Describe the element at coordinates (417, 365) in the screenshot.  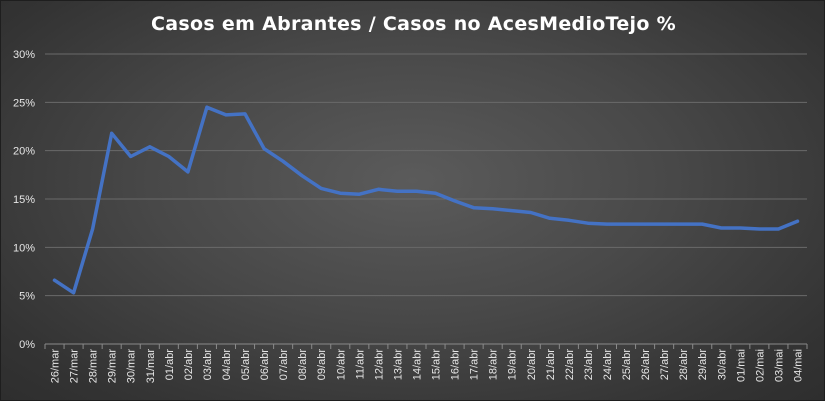
I see `x-tick-label: 14/abr` at that location.